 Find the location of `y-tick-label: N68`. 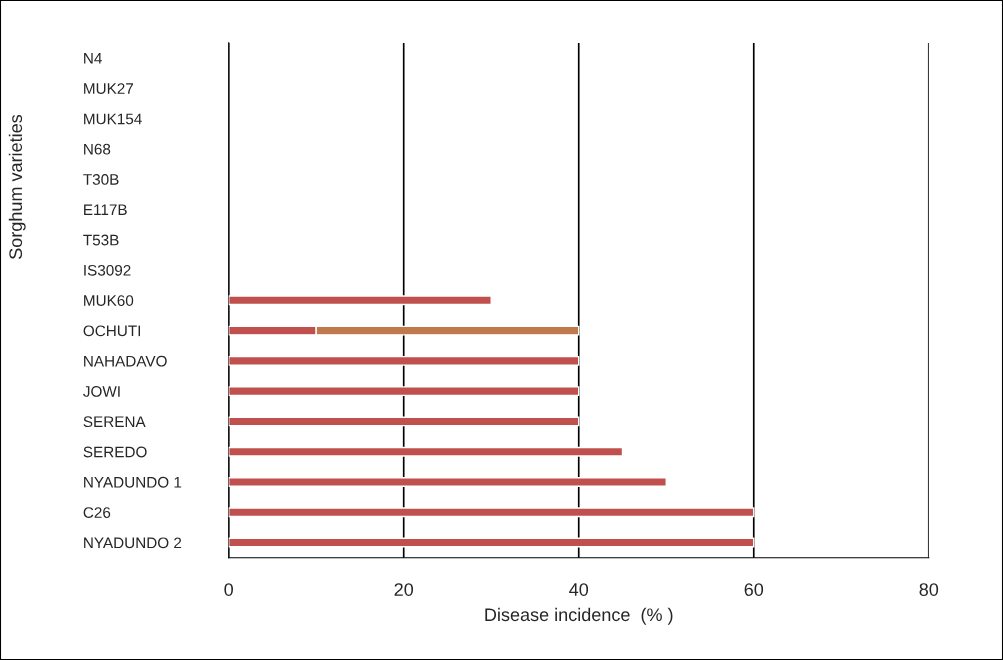

y-tick-label: N68 is located at coordinates (97, 149).